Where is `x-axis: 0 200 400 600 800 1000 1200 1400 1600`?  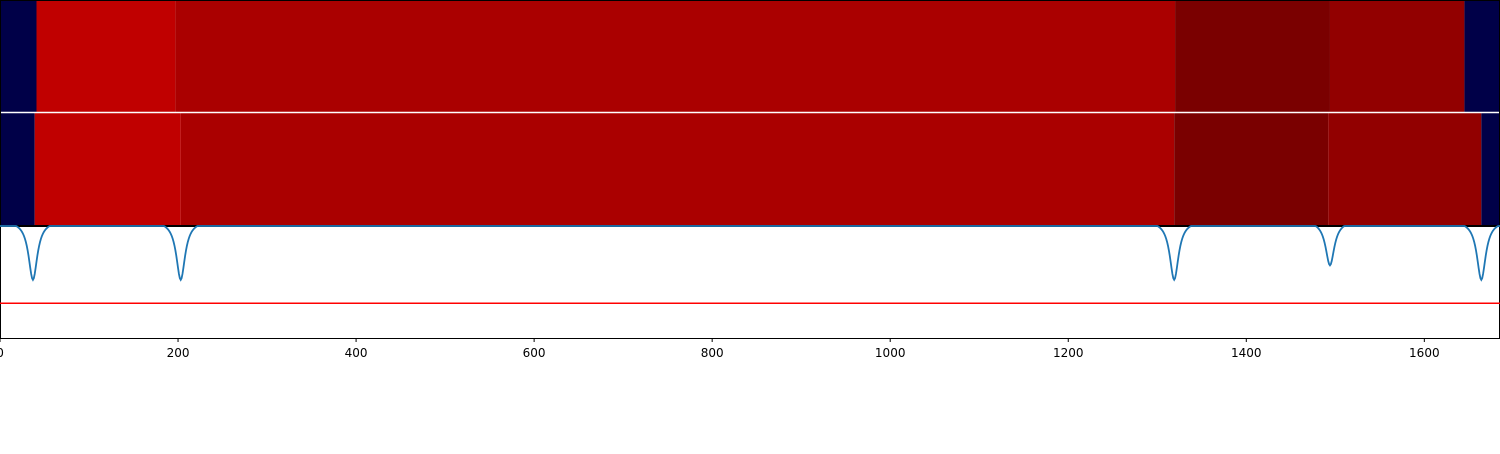 x-axis: 0 200 400 600 800 1000 1200 1400 1600 is located at coordinates (720, 349).